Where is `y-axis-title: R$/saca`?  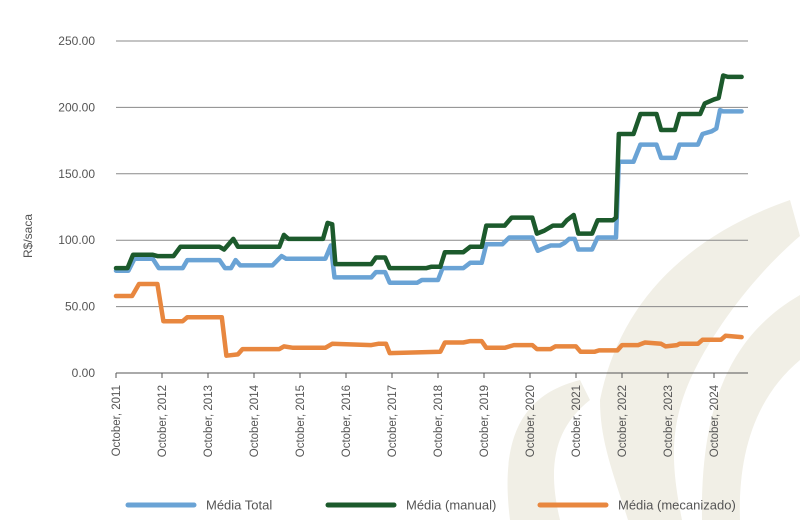 y-axis-title: R$/saca is located at coordinates (28, 236).